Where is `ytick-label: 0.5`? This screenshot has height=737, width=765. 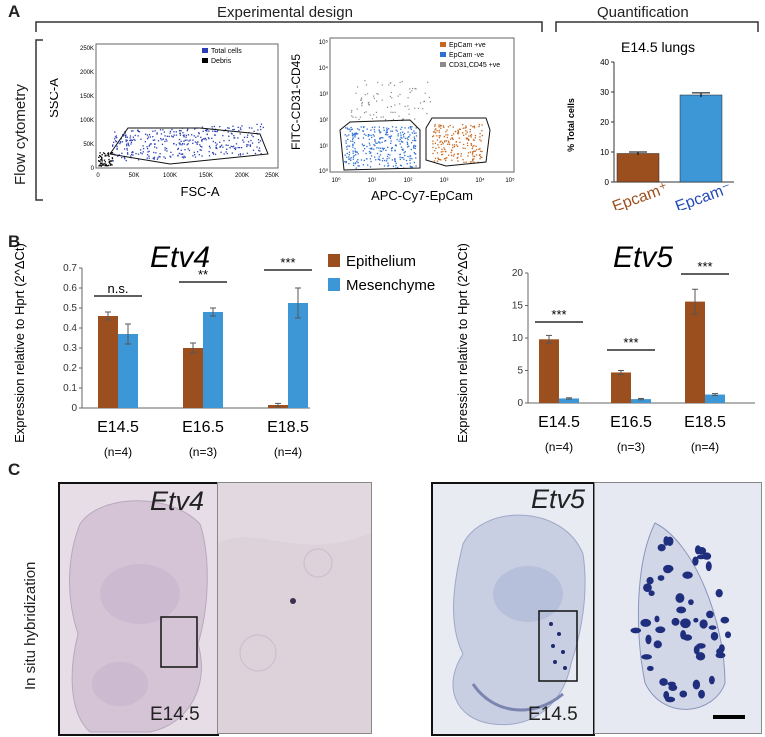
ytick-label: 0.5 is located at coordinates (70, 308).